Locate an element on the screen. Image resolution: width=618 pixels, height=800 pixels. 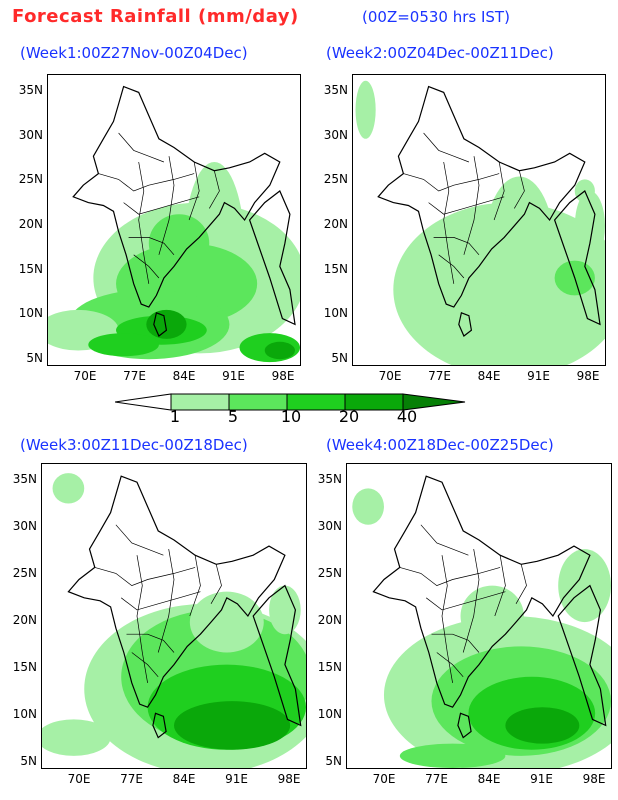
colorbar-label-5: 5 is located at coordinates (233, 416).